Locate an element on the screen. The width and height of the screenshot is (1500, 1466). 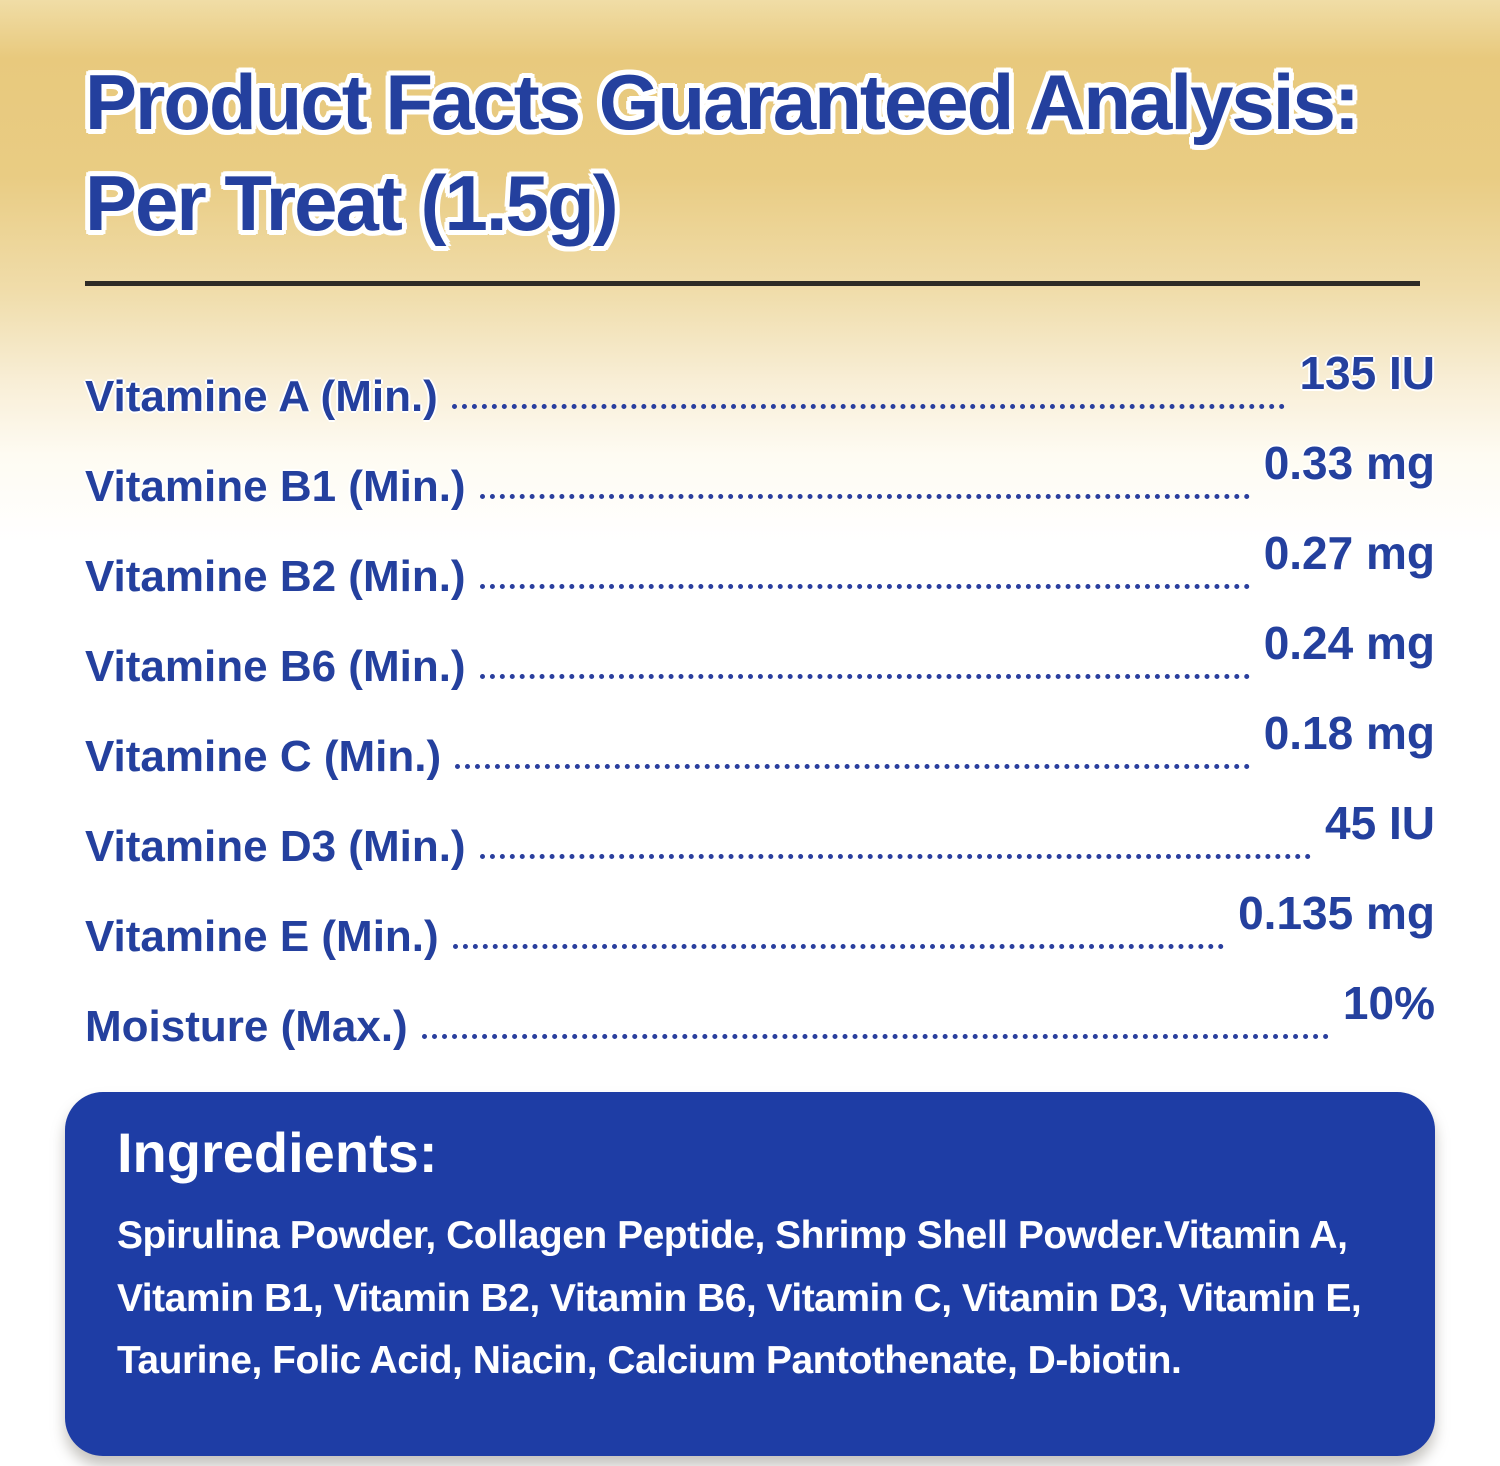
analysis-row: Vitamine A (Min.) 135 IU is located at coordinates (760, 377).